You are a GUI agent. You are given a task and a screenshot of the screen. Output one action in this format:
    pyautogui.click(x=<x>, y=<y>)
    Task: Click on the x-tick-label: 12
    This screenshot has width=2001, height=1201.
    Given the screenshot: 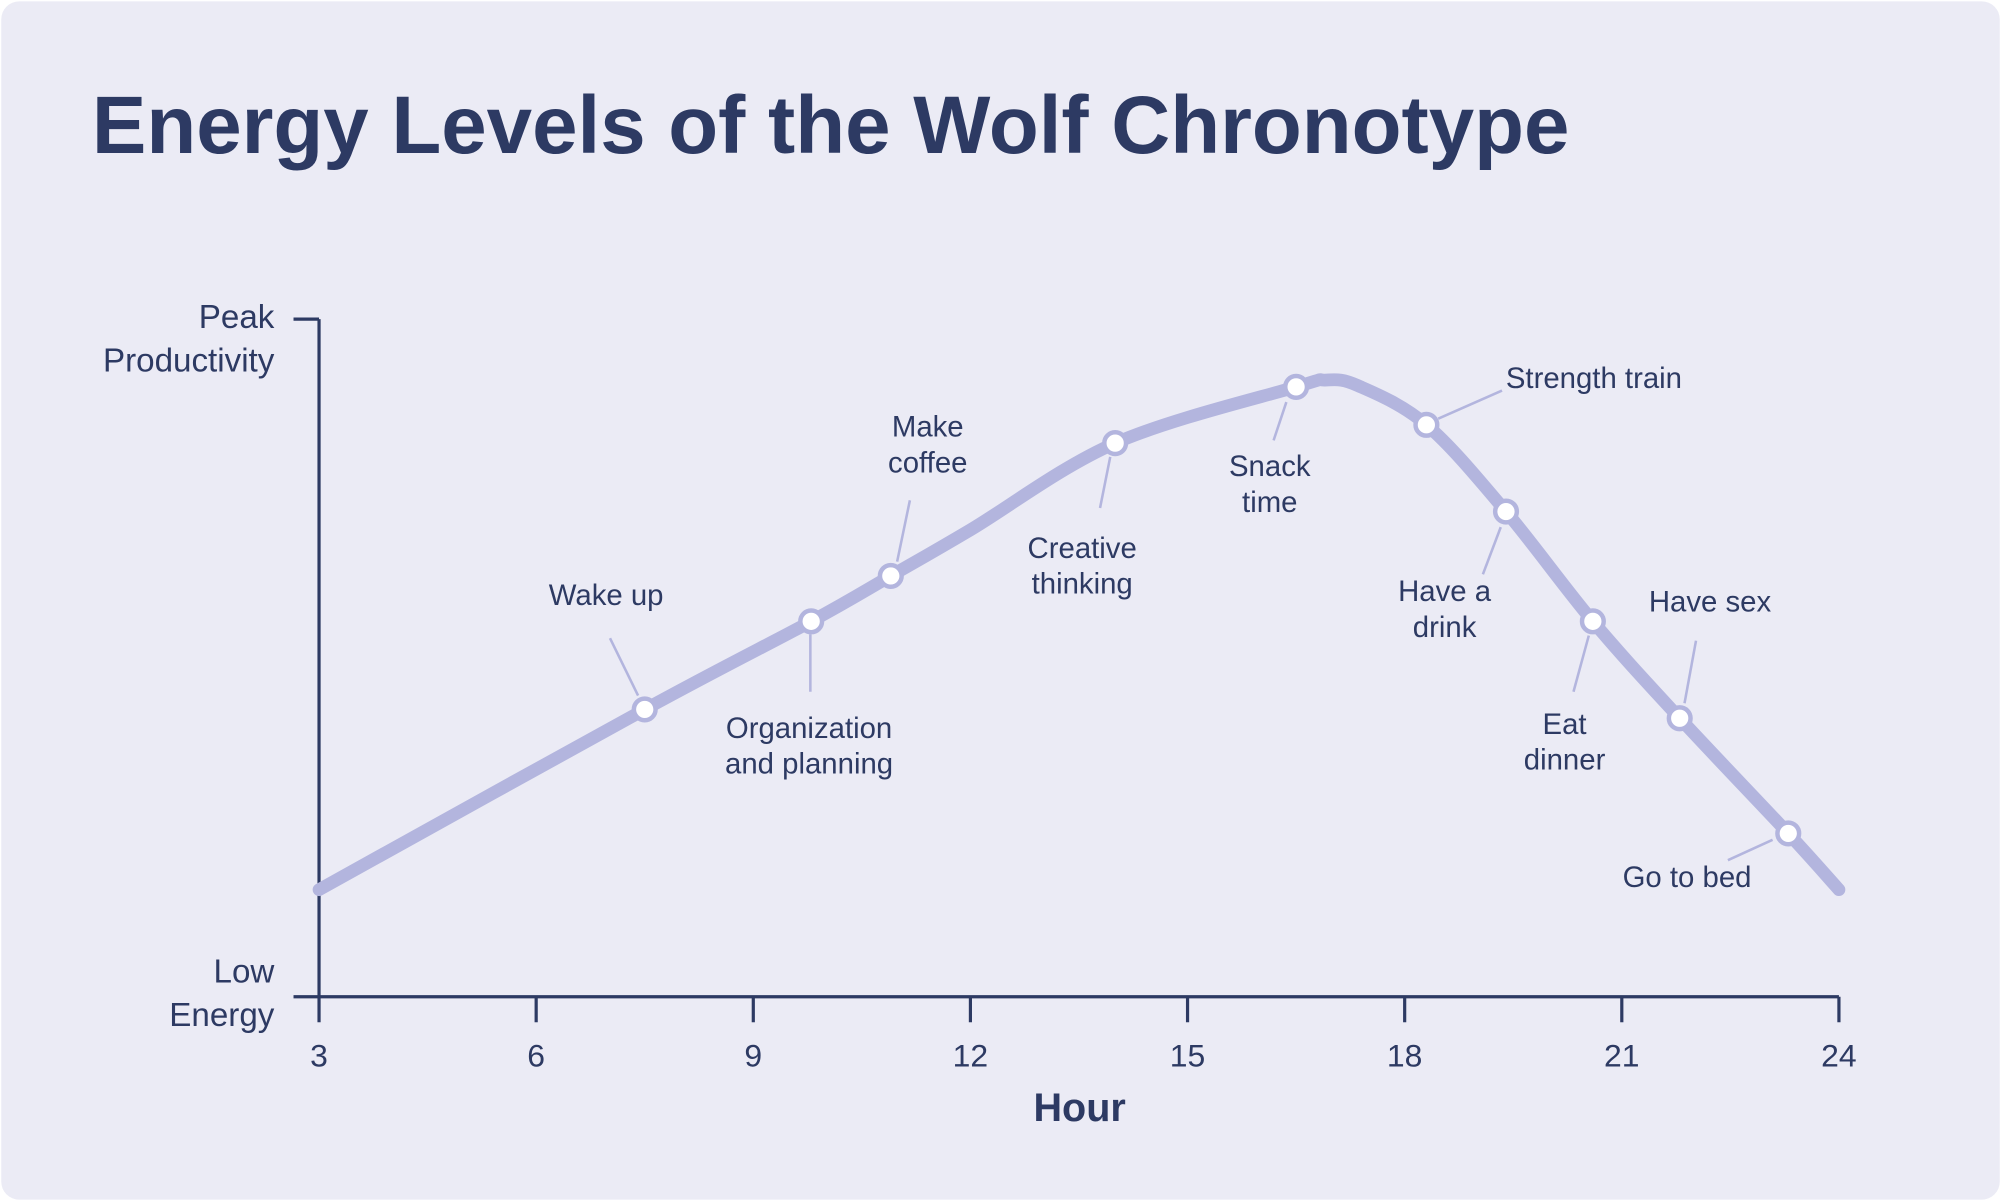 What is the action you would take?
    pyautogui.click(x=970, y=1055)
    